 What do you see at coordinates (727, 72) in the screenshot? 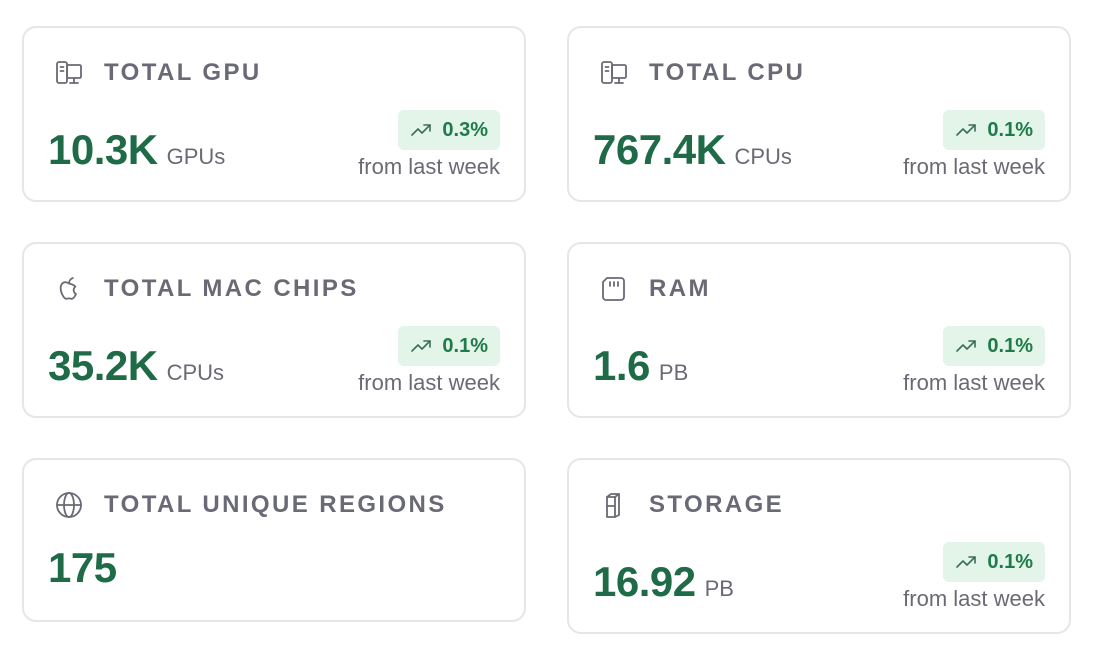
I see `card-title: TOTAL CPU` at bounding box center [727, 72].